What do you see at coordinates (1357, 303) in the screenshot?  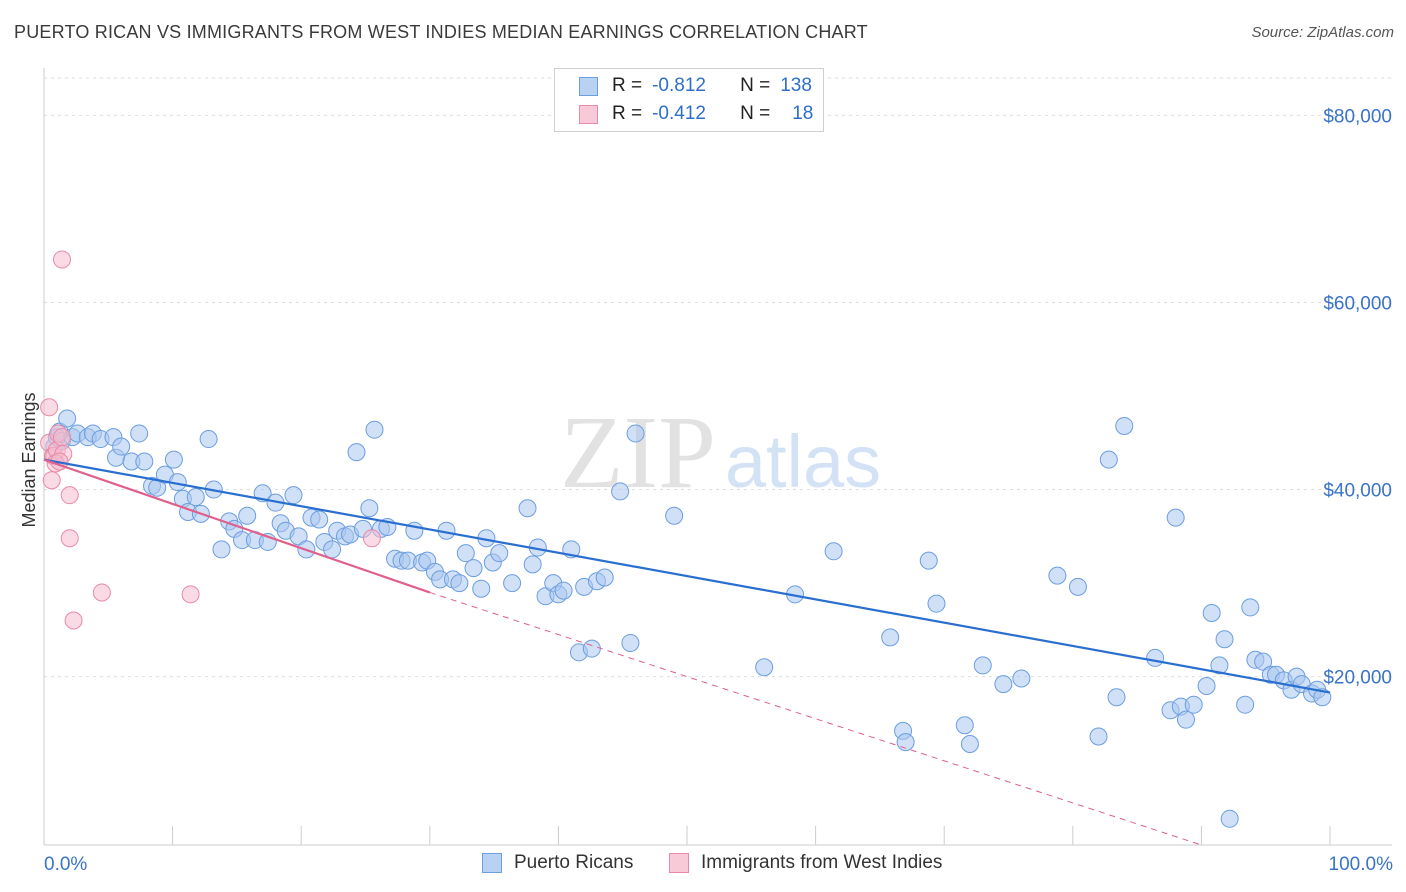 I see `y-tick-label: $60,000` at bounding box center [1357, 303].